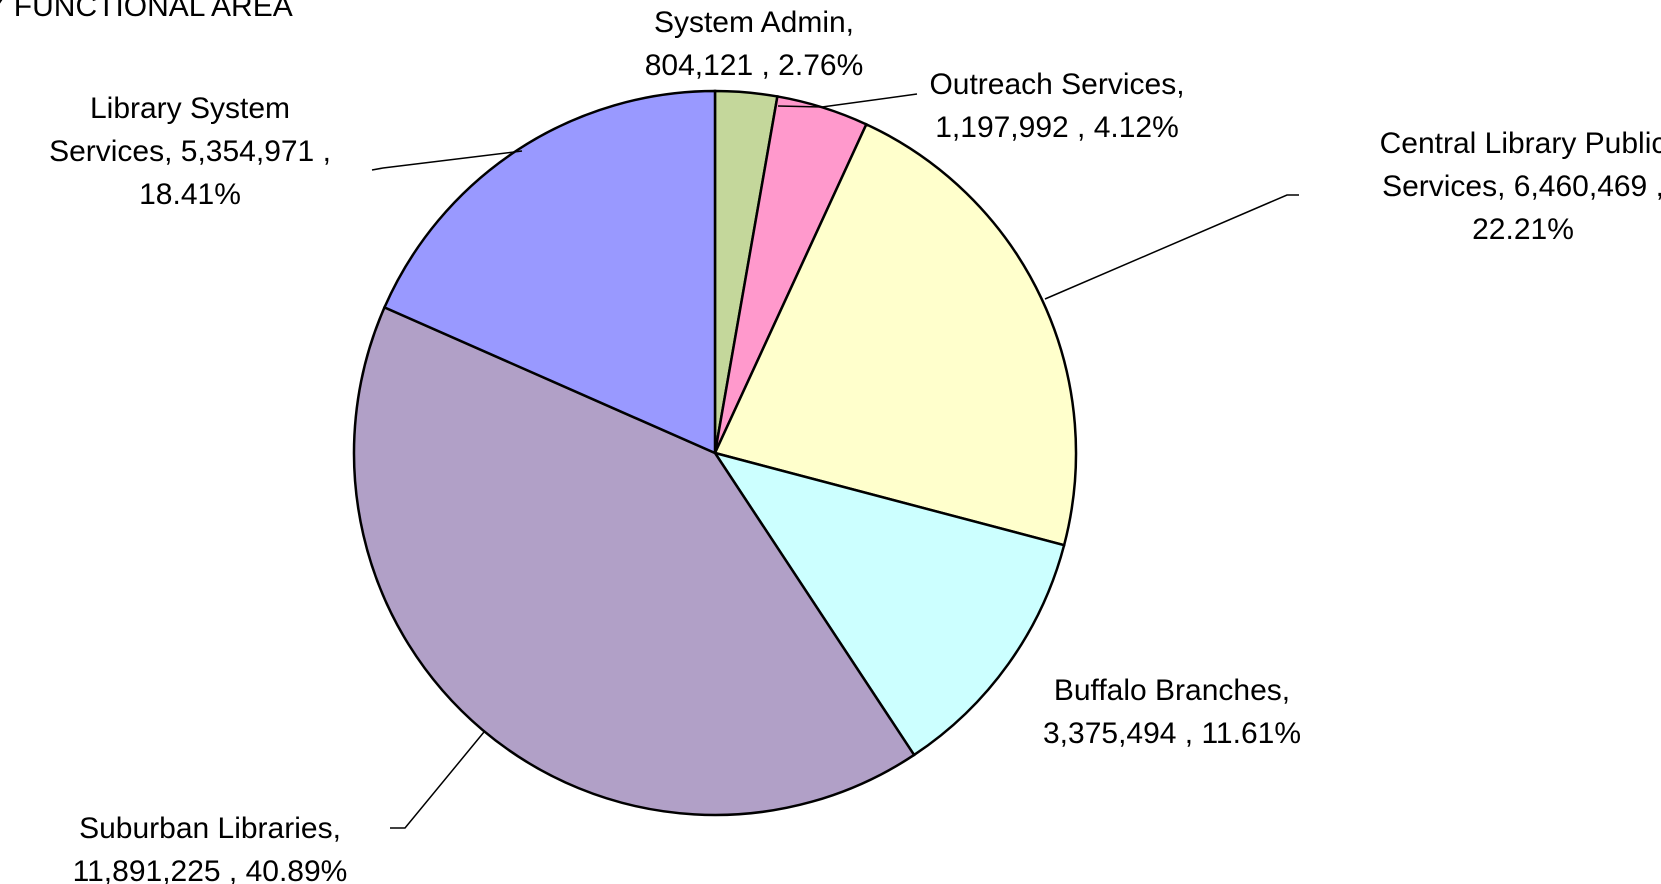 Image resolution: width=1661 pixels, height=884 pixels. Describe the element at coordinates (1056, 84) in the screenshot. I see `data-label-line: Outreach Services,` at that location.